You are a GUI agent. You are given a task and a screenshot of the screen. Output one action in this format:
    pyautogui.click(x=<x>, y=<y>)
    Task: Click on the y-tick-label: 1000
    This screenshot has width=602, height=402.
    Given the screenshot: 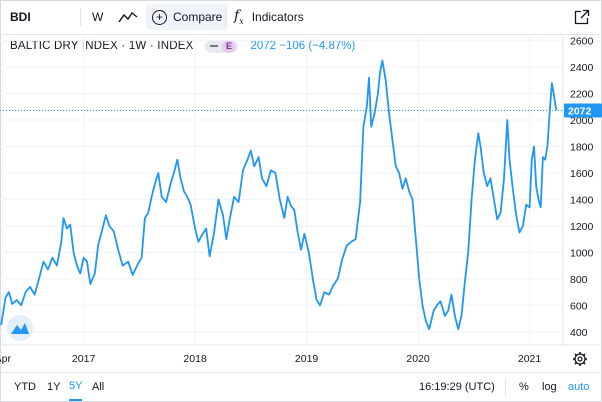 What is the action you would take?
    pyautogui.click(x=582, y=253)
    